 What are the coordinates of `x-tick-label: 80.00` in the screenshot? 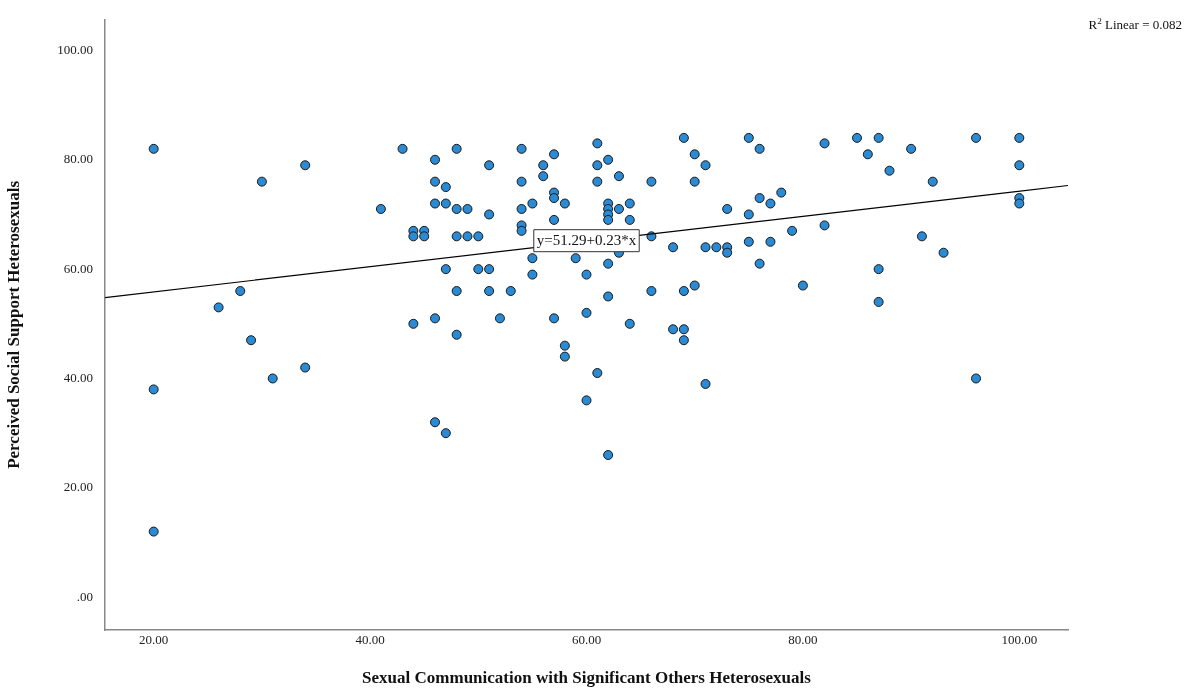 It's located at (803, 640).